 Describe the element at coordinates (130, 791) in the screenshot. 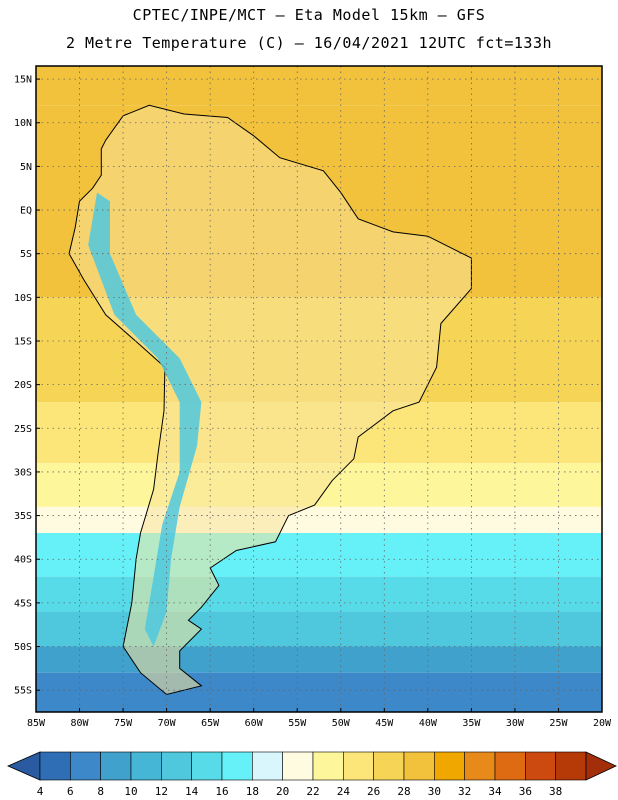

I see `colorbar-label: 10` at that location.